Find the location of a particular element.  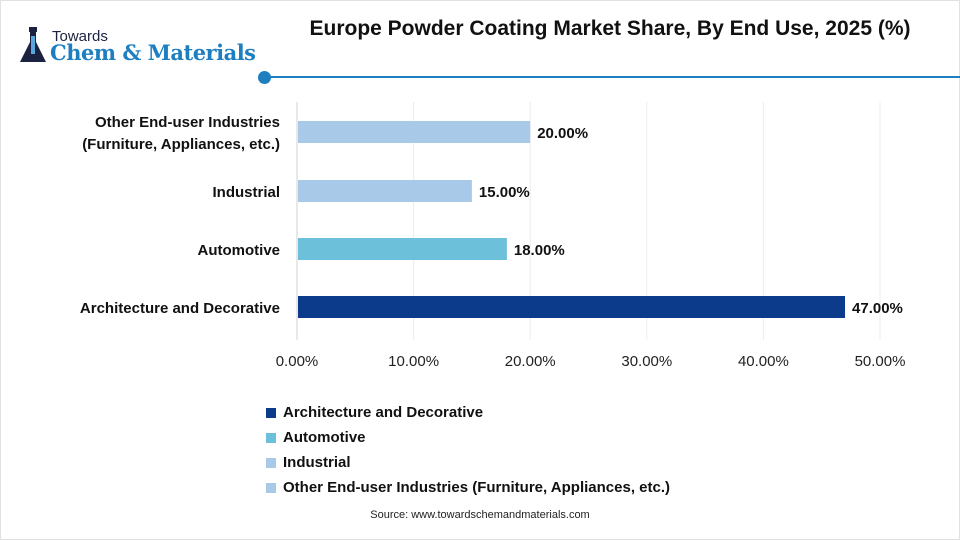

divider is located at coordinates (612, 77).